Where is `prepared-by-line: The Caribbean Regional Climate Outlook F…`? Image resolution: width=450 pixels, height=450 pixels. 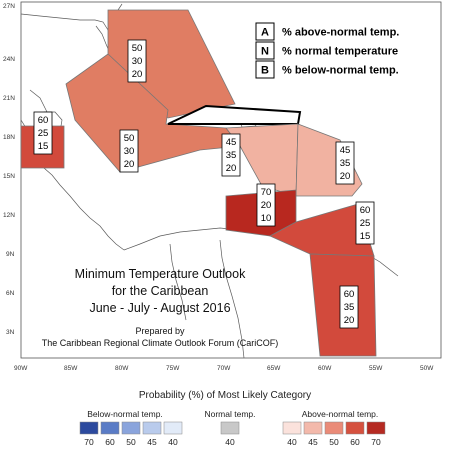 prepared-by-line: The Caribbean Regional Climate Outlook F… is located at coordinates (160, 343).